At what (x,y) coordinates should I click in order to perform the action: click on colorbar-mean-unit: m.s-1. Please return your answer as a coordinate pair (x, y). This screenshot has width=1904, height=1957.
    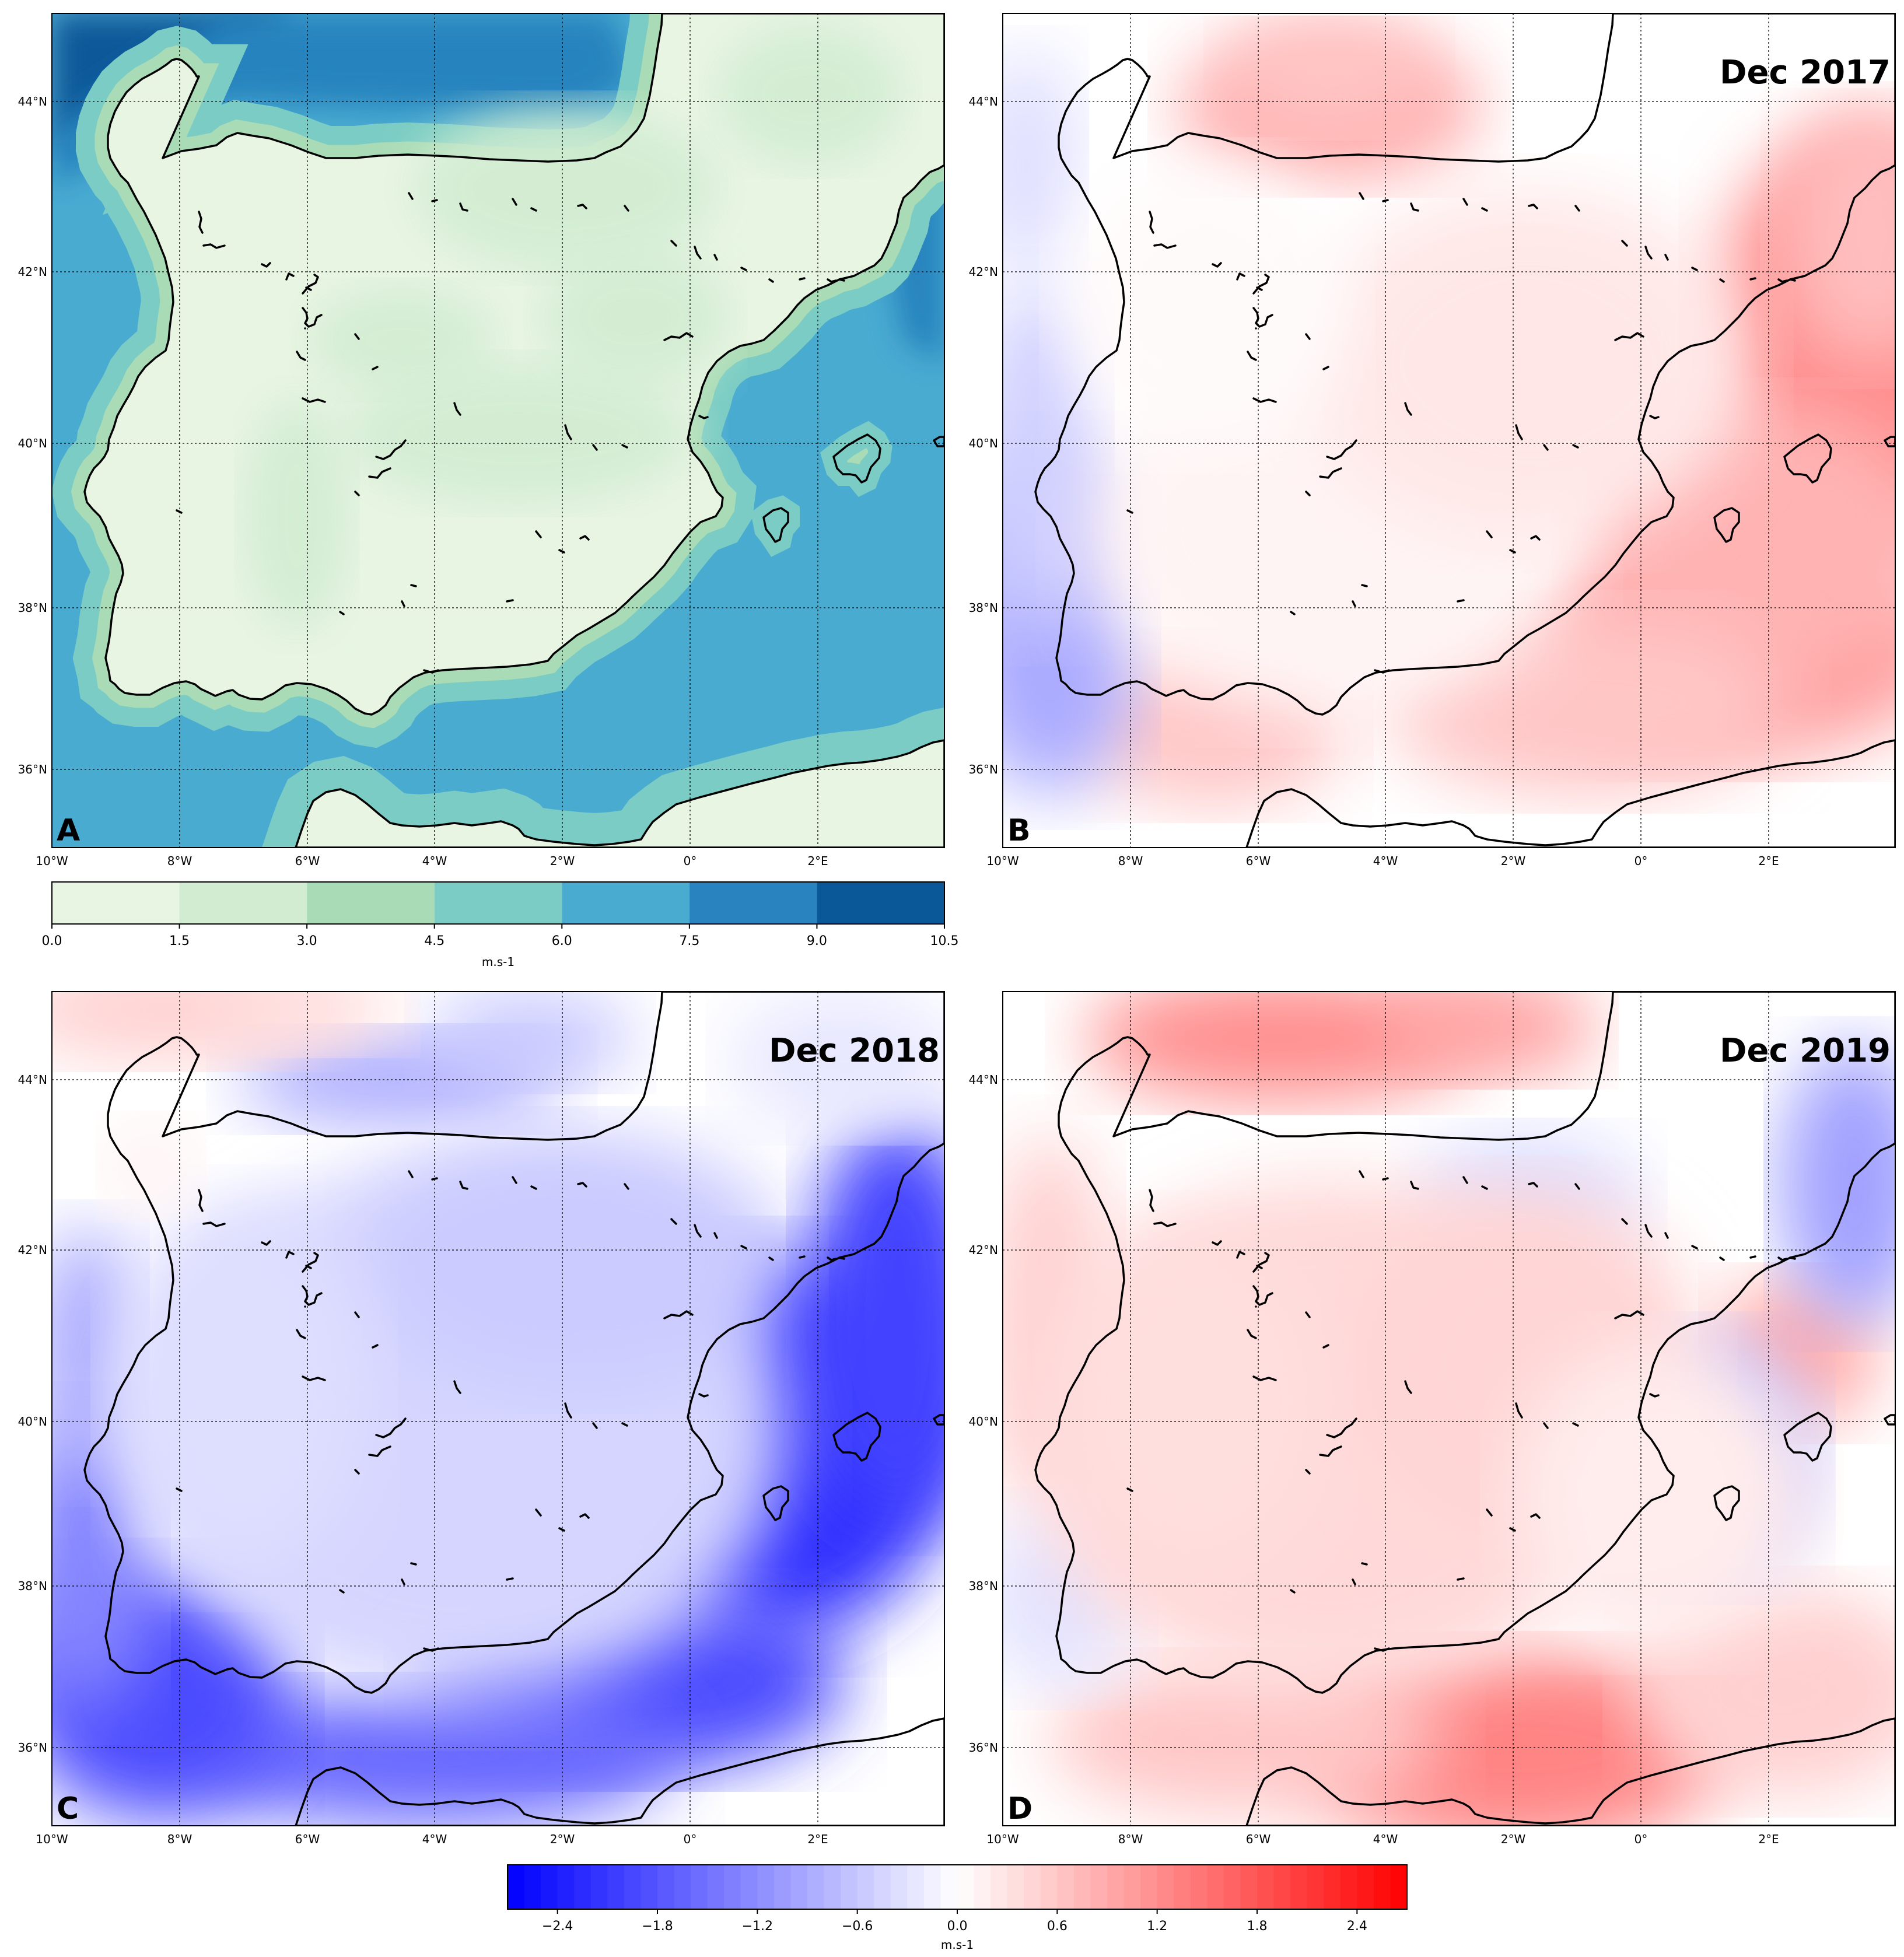
    Looking at the image, I should click on (498, 962).